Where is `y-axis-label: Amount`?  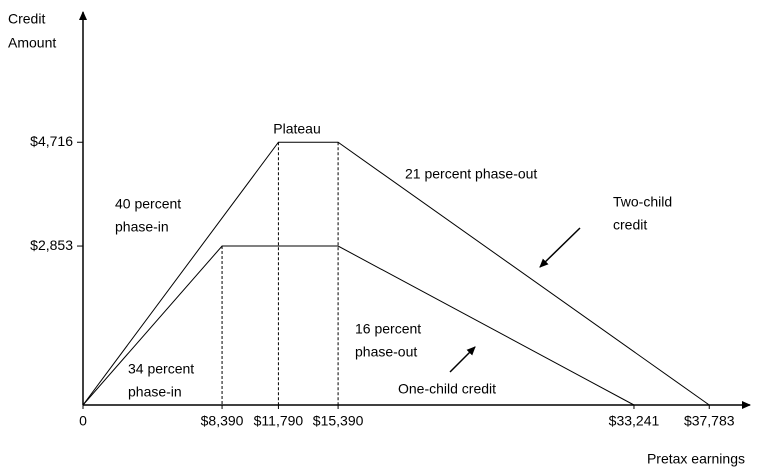
y-axis-label: Amount is located at coordinates (32, 43).